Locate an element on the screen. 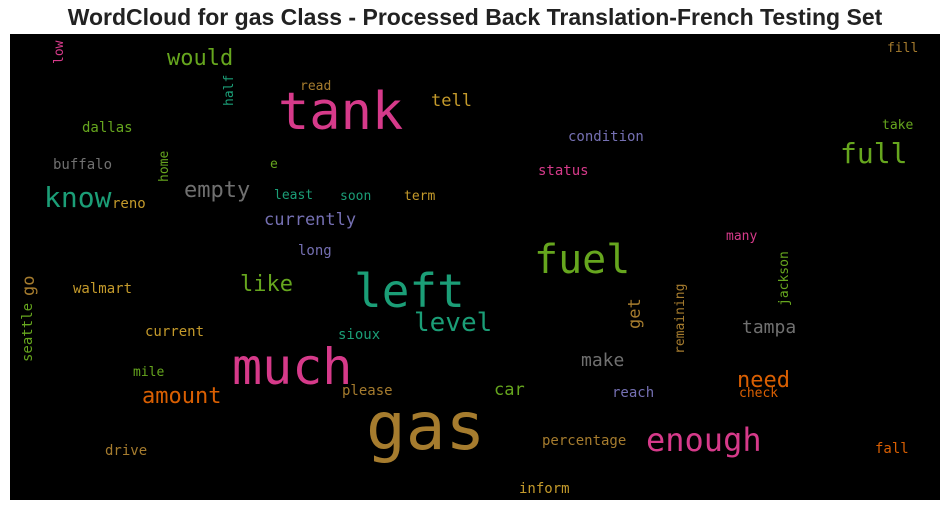  word-walmart: walmart is located at coordinates (103, 289).